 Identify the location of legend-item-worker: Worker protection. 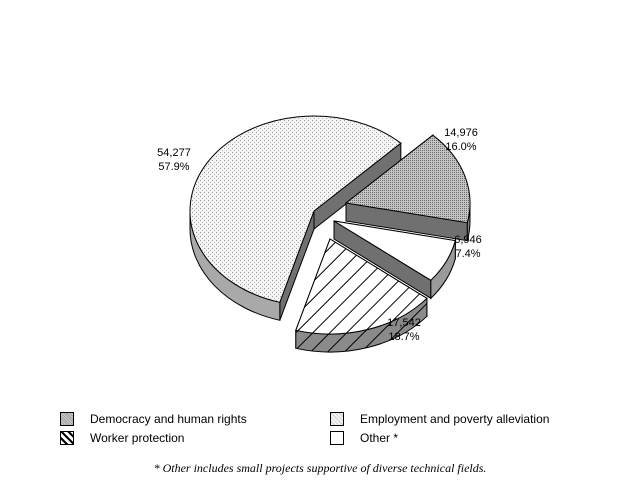
(122, 438).